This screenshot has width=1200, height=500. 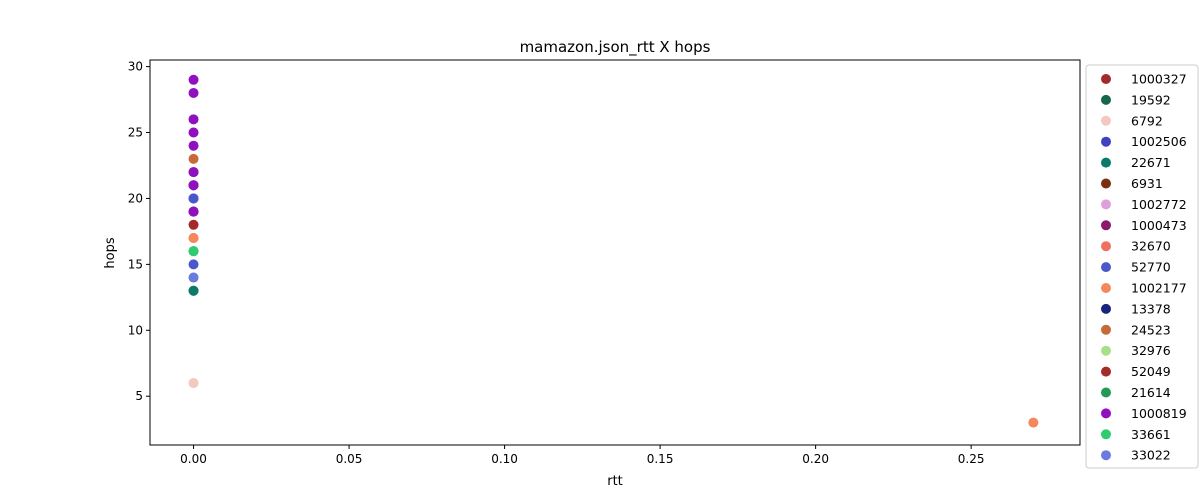 What do you see at coordinates (815, 459) in the screenshot?
I see `x-tick-label: 0.20` at bounding box center [815, 459].